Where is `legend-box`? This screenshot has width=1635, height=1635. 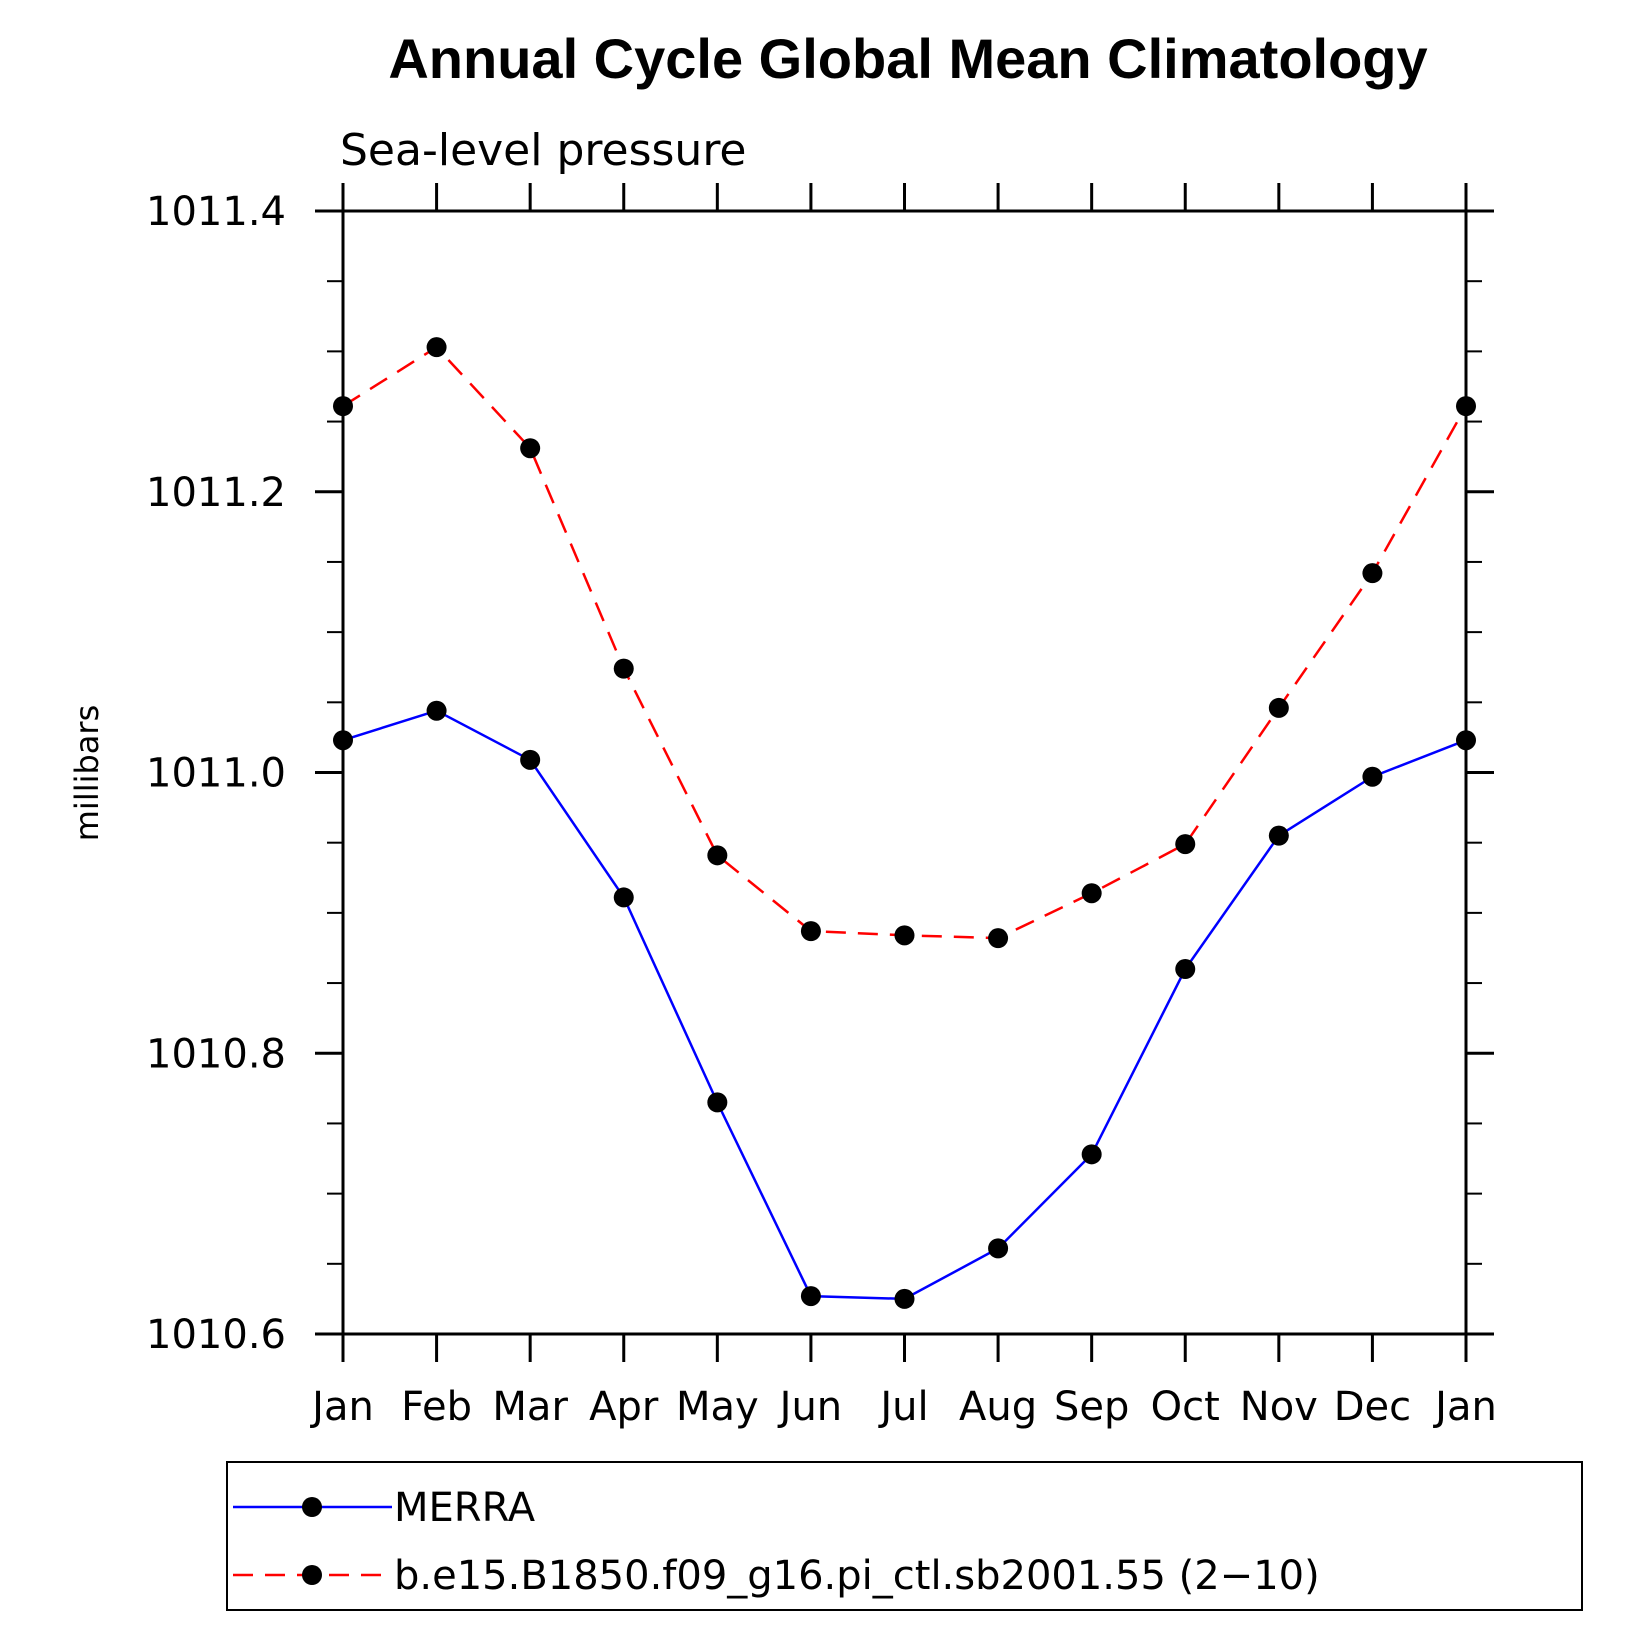 legend-box is located at coordinates (904, 1536).